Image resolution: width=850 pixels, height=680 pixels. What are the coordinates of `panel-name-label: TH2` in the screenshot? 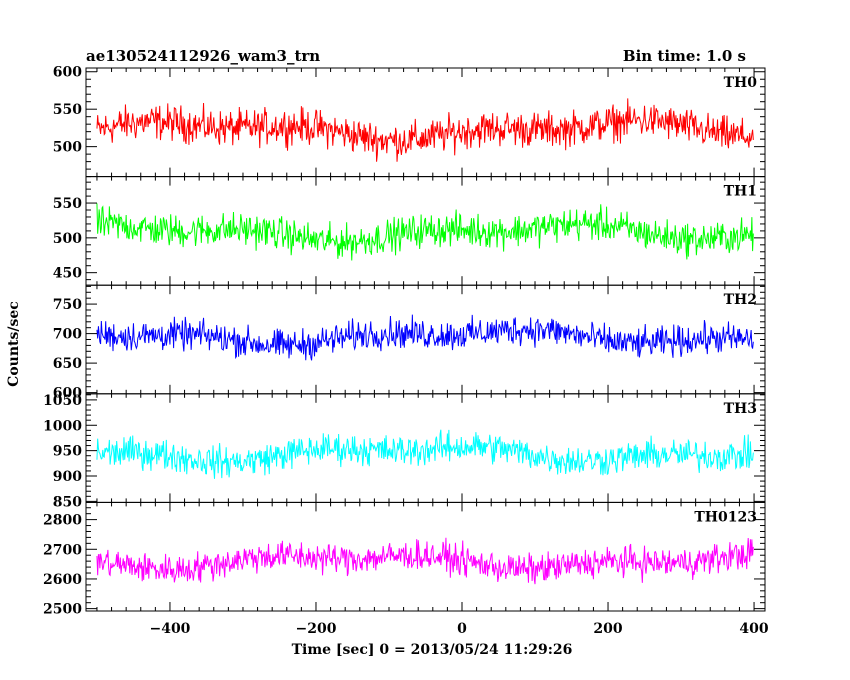 It's located at (740, 300).